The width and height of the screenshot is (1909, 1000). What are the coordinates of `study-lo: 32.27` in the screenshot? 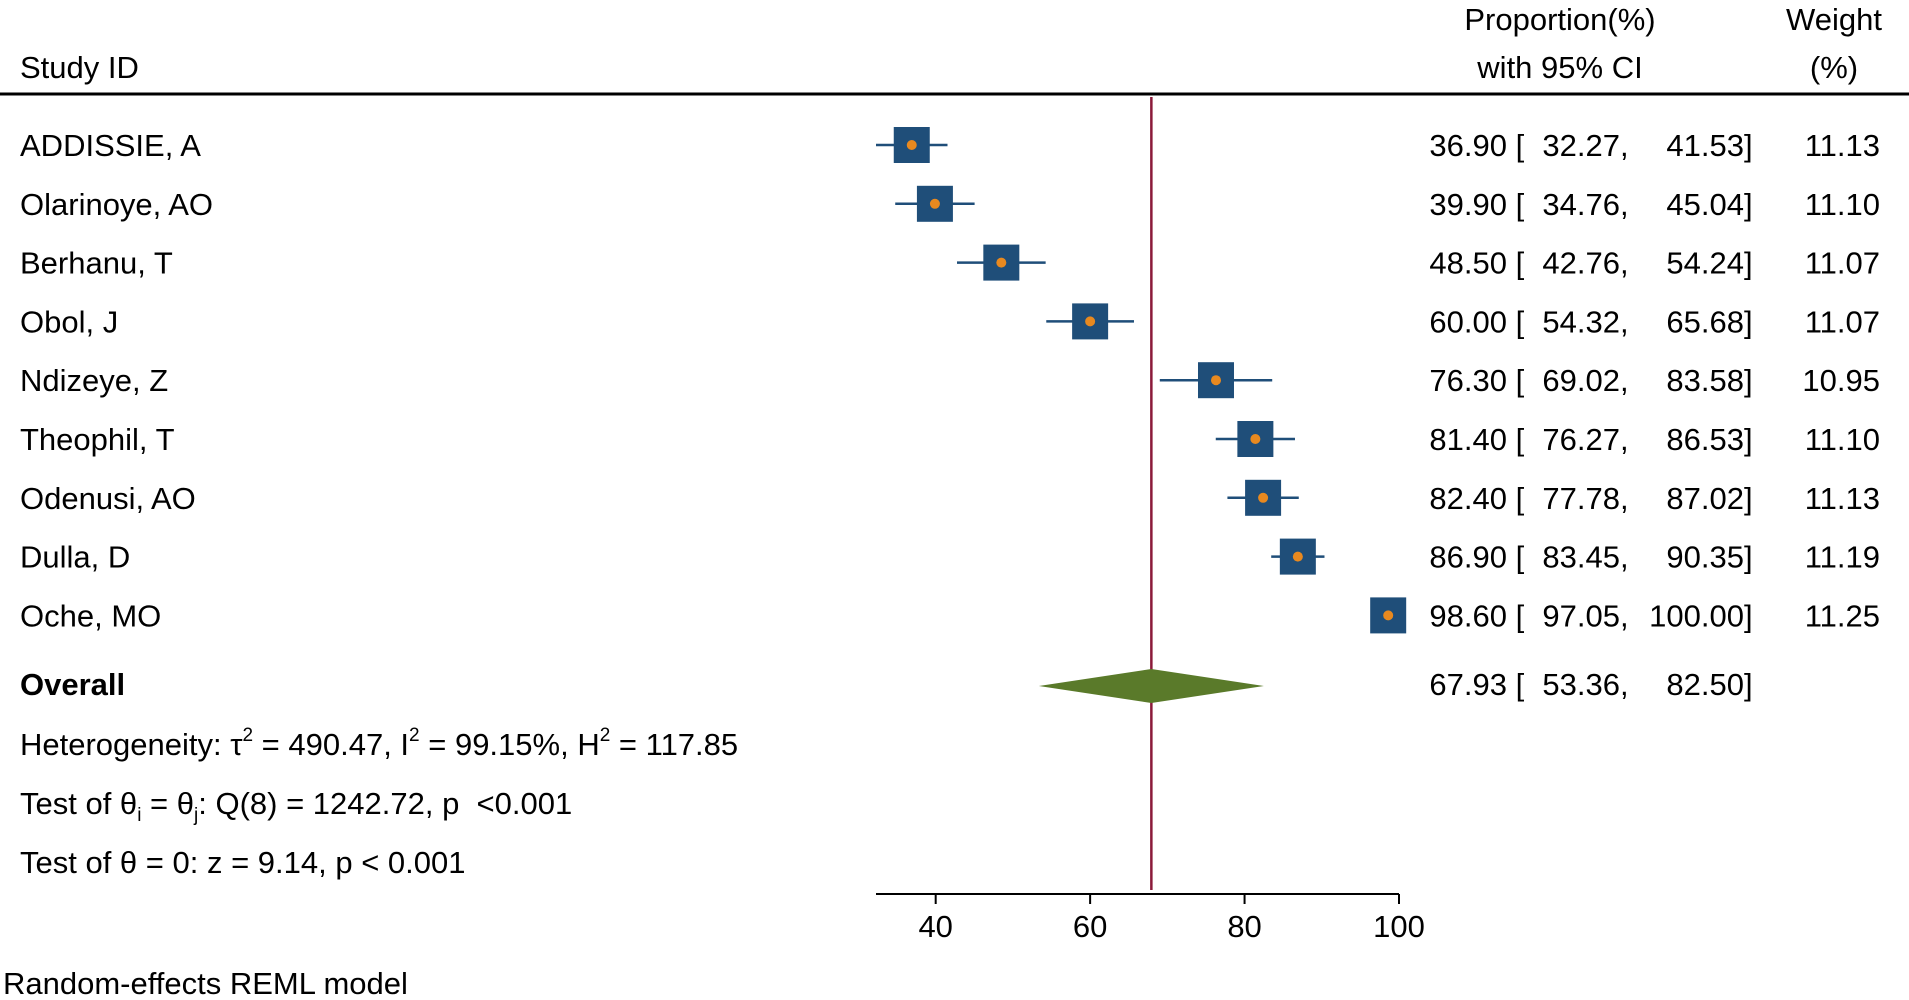 It's located at (1581, 145).